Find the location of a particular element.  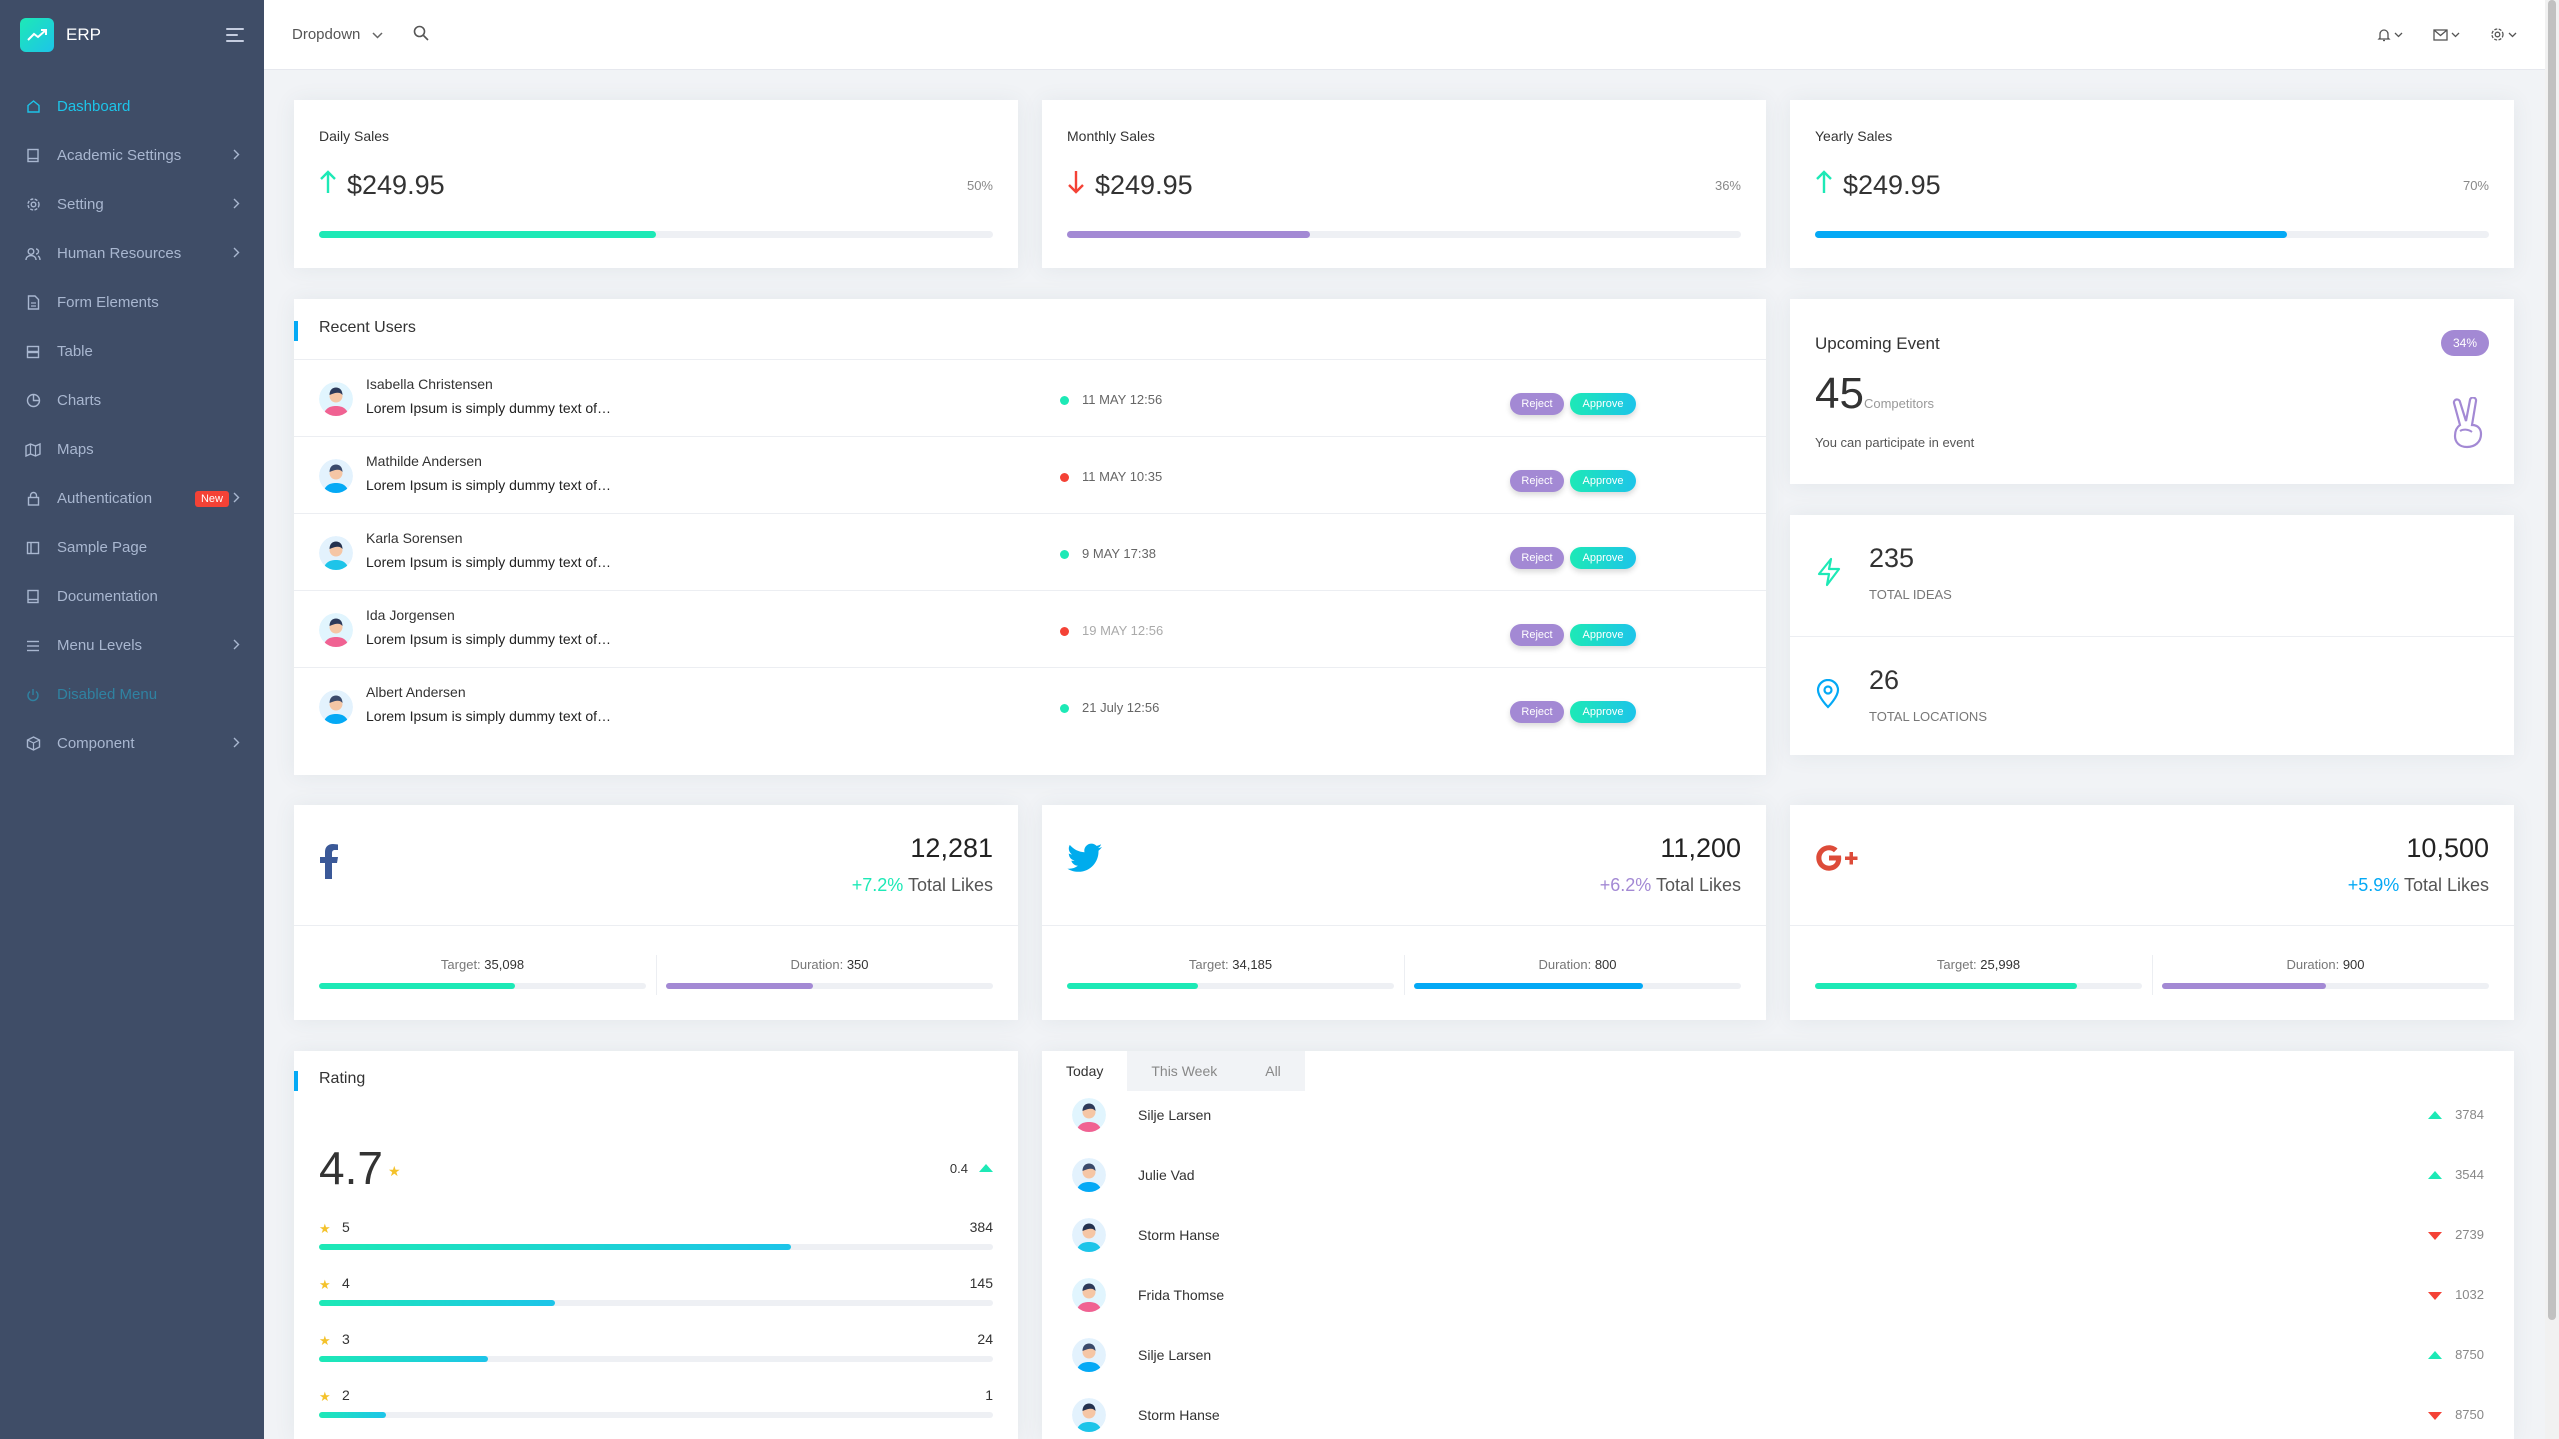

book-icon is located at coordinates (33, 156).